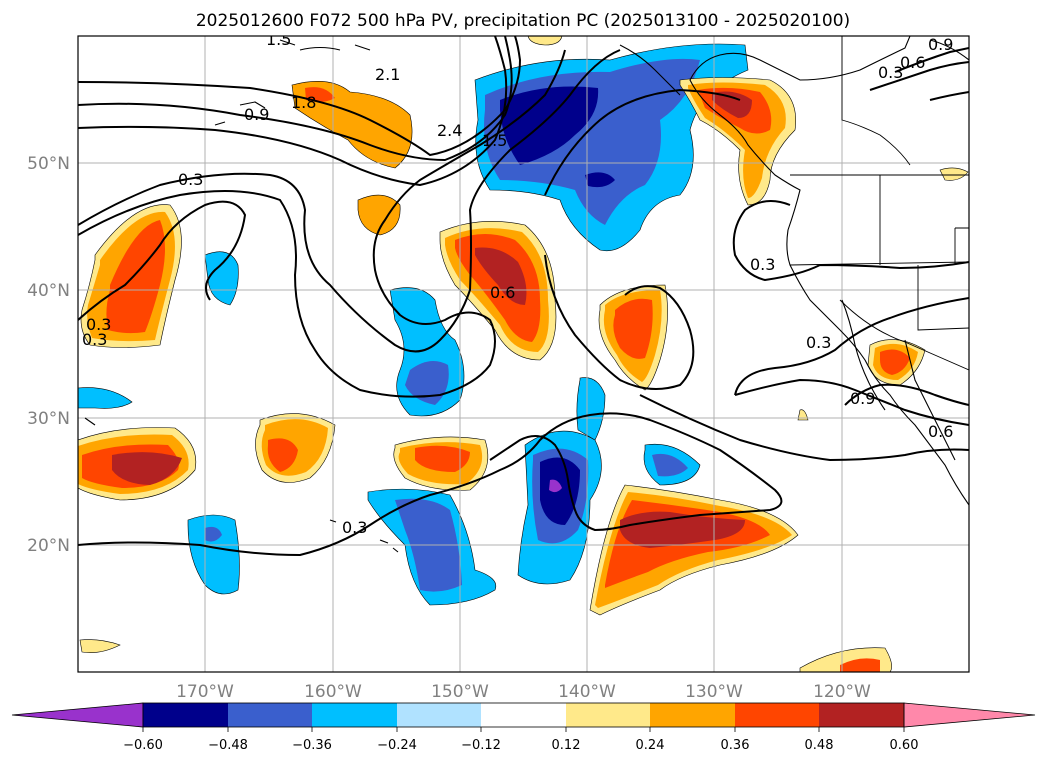  What do you see at coordinates (549, 125) in the screenshot?
I see `negative-region-gulf-alaska-peak` at bounding box center [549, 125].